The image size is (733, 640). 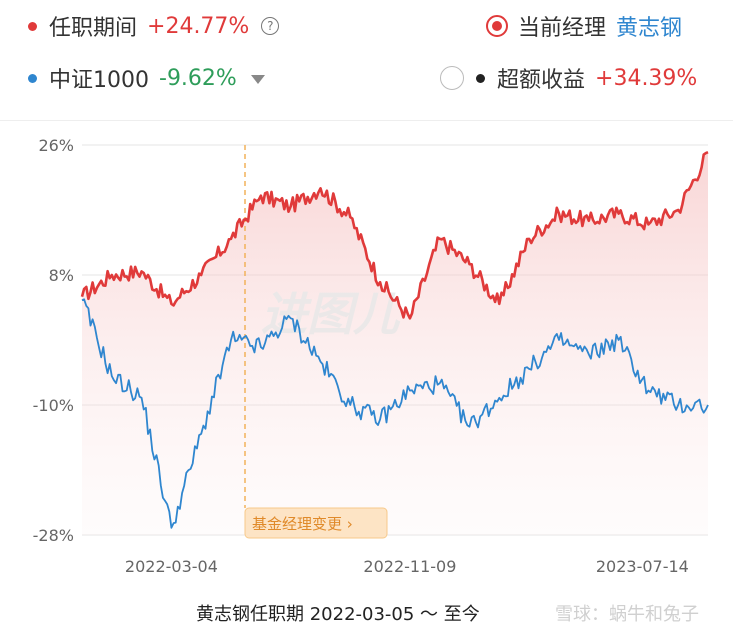 I want to click on x-tick-label: 2022-11-09, so click(x=409, y=566).